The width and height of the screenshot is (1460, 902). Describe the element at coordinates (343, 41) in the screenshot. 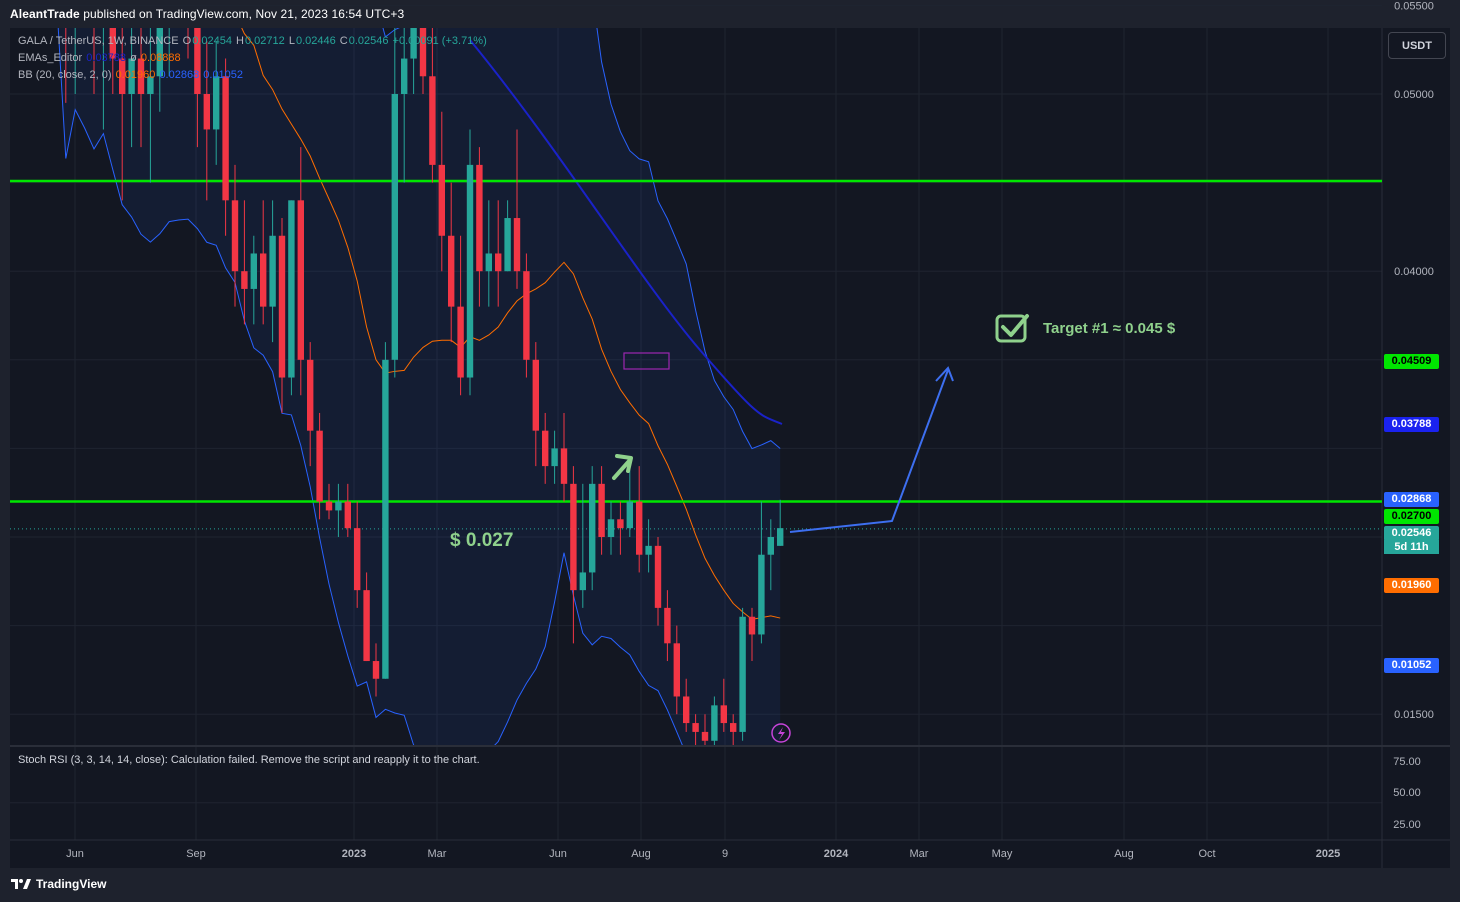

I see `legend-c-label: C` at that location.